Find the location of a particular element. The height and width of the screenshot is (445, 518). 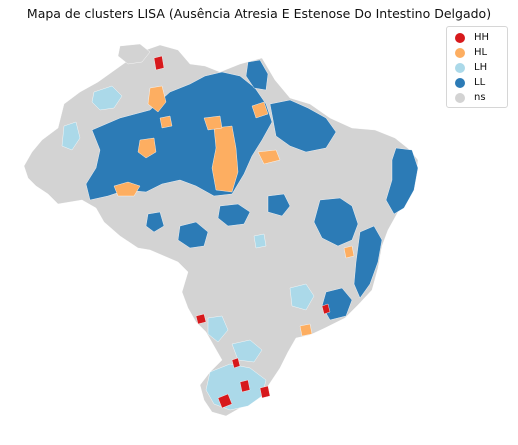

legend-swatch-hh is located at coordinates (460, 37).